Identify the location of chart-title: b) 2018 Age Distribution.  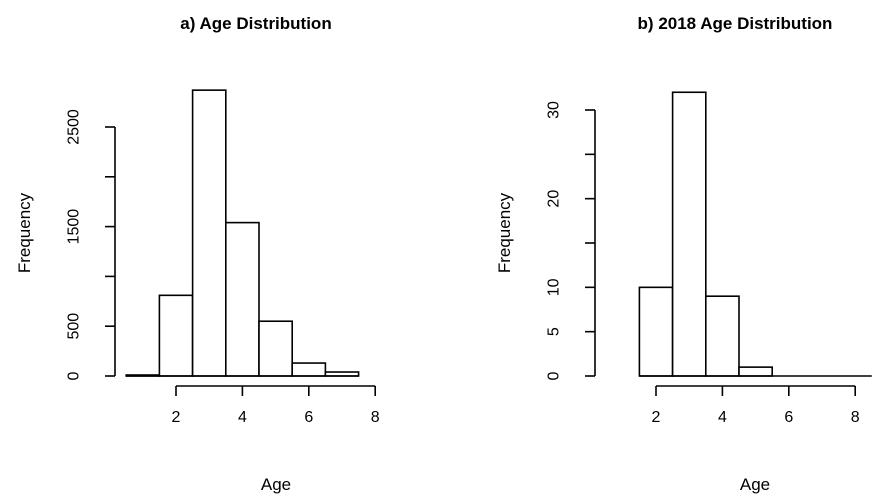
(735, 23).